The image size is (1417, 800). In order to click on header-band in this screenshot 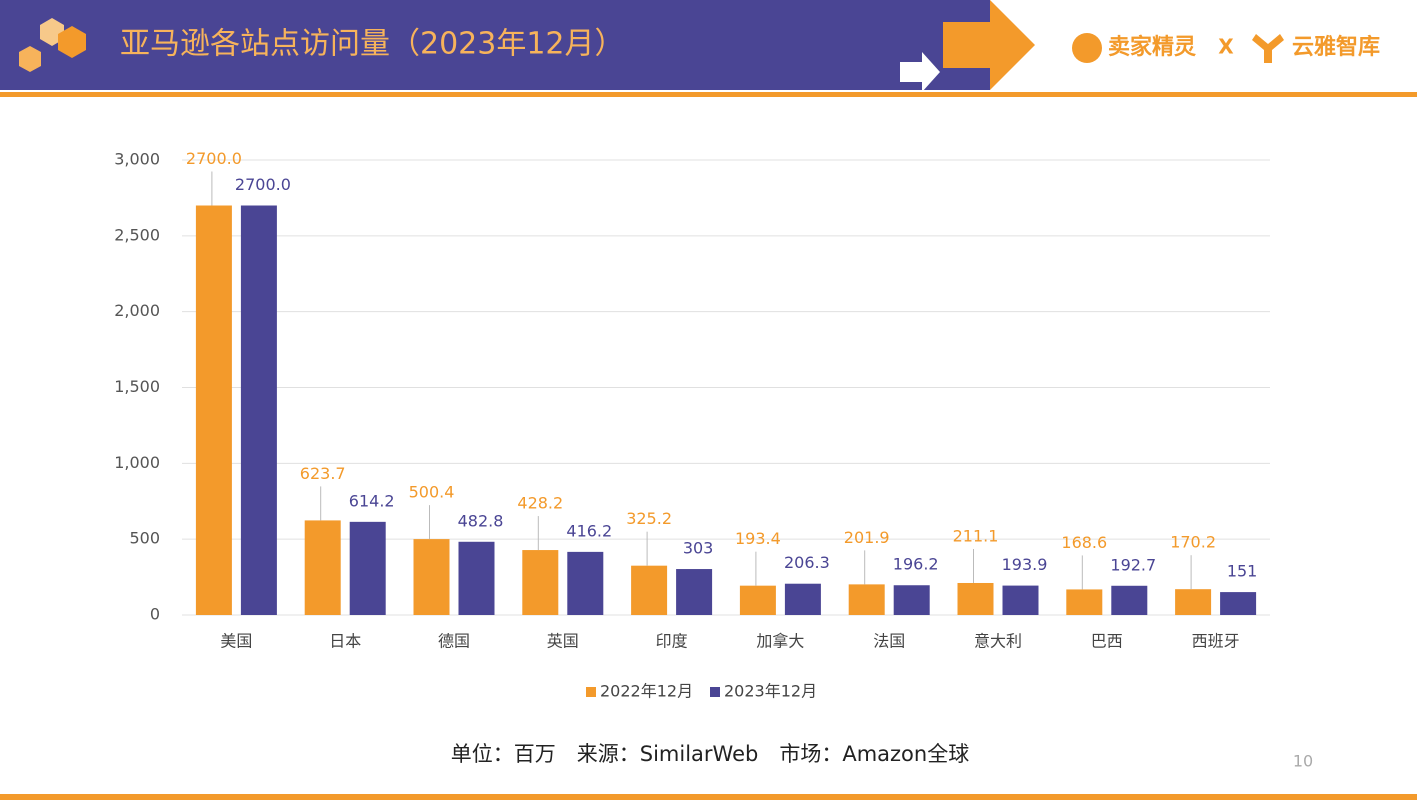, I will do `click(495, 45)`.